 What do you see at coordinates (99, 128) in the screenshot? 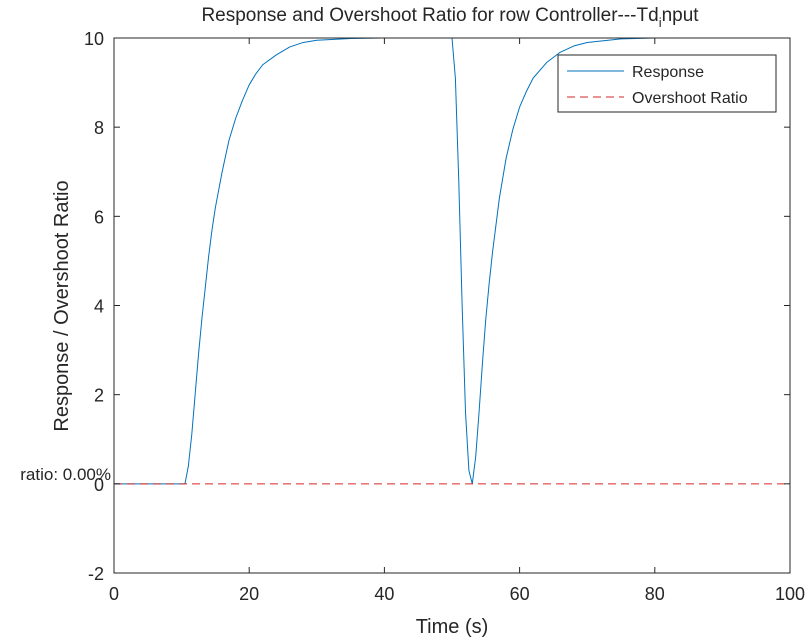
I see `y-tick-label: 8` at bounding box center [99, 128].